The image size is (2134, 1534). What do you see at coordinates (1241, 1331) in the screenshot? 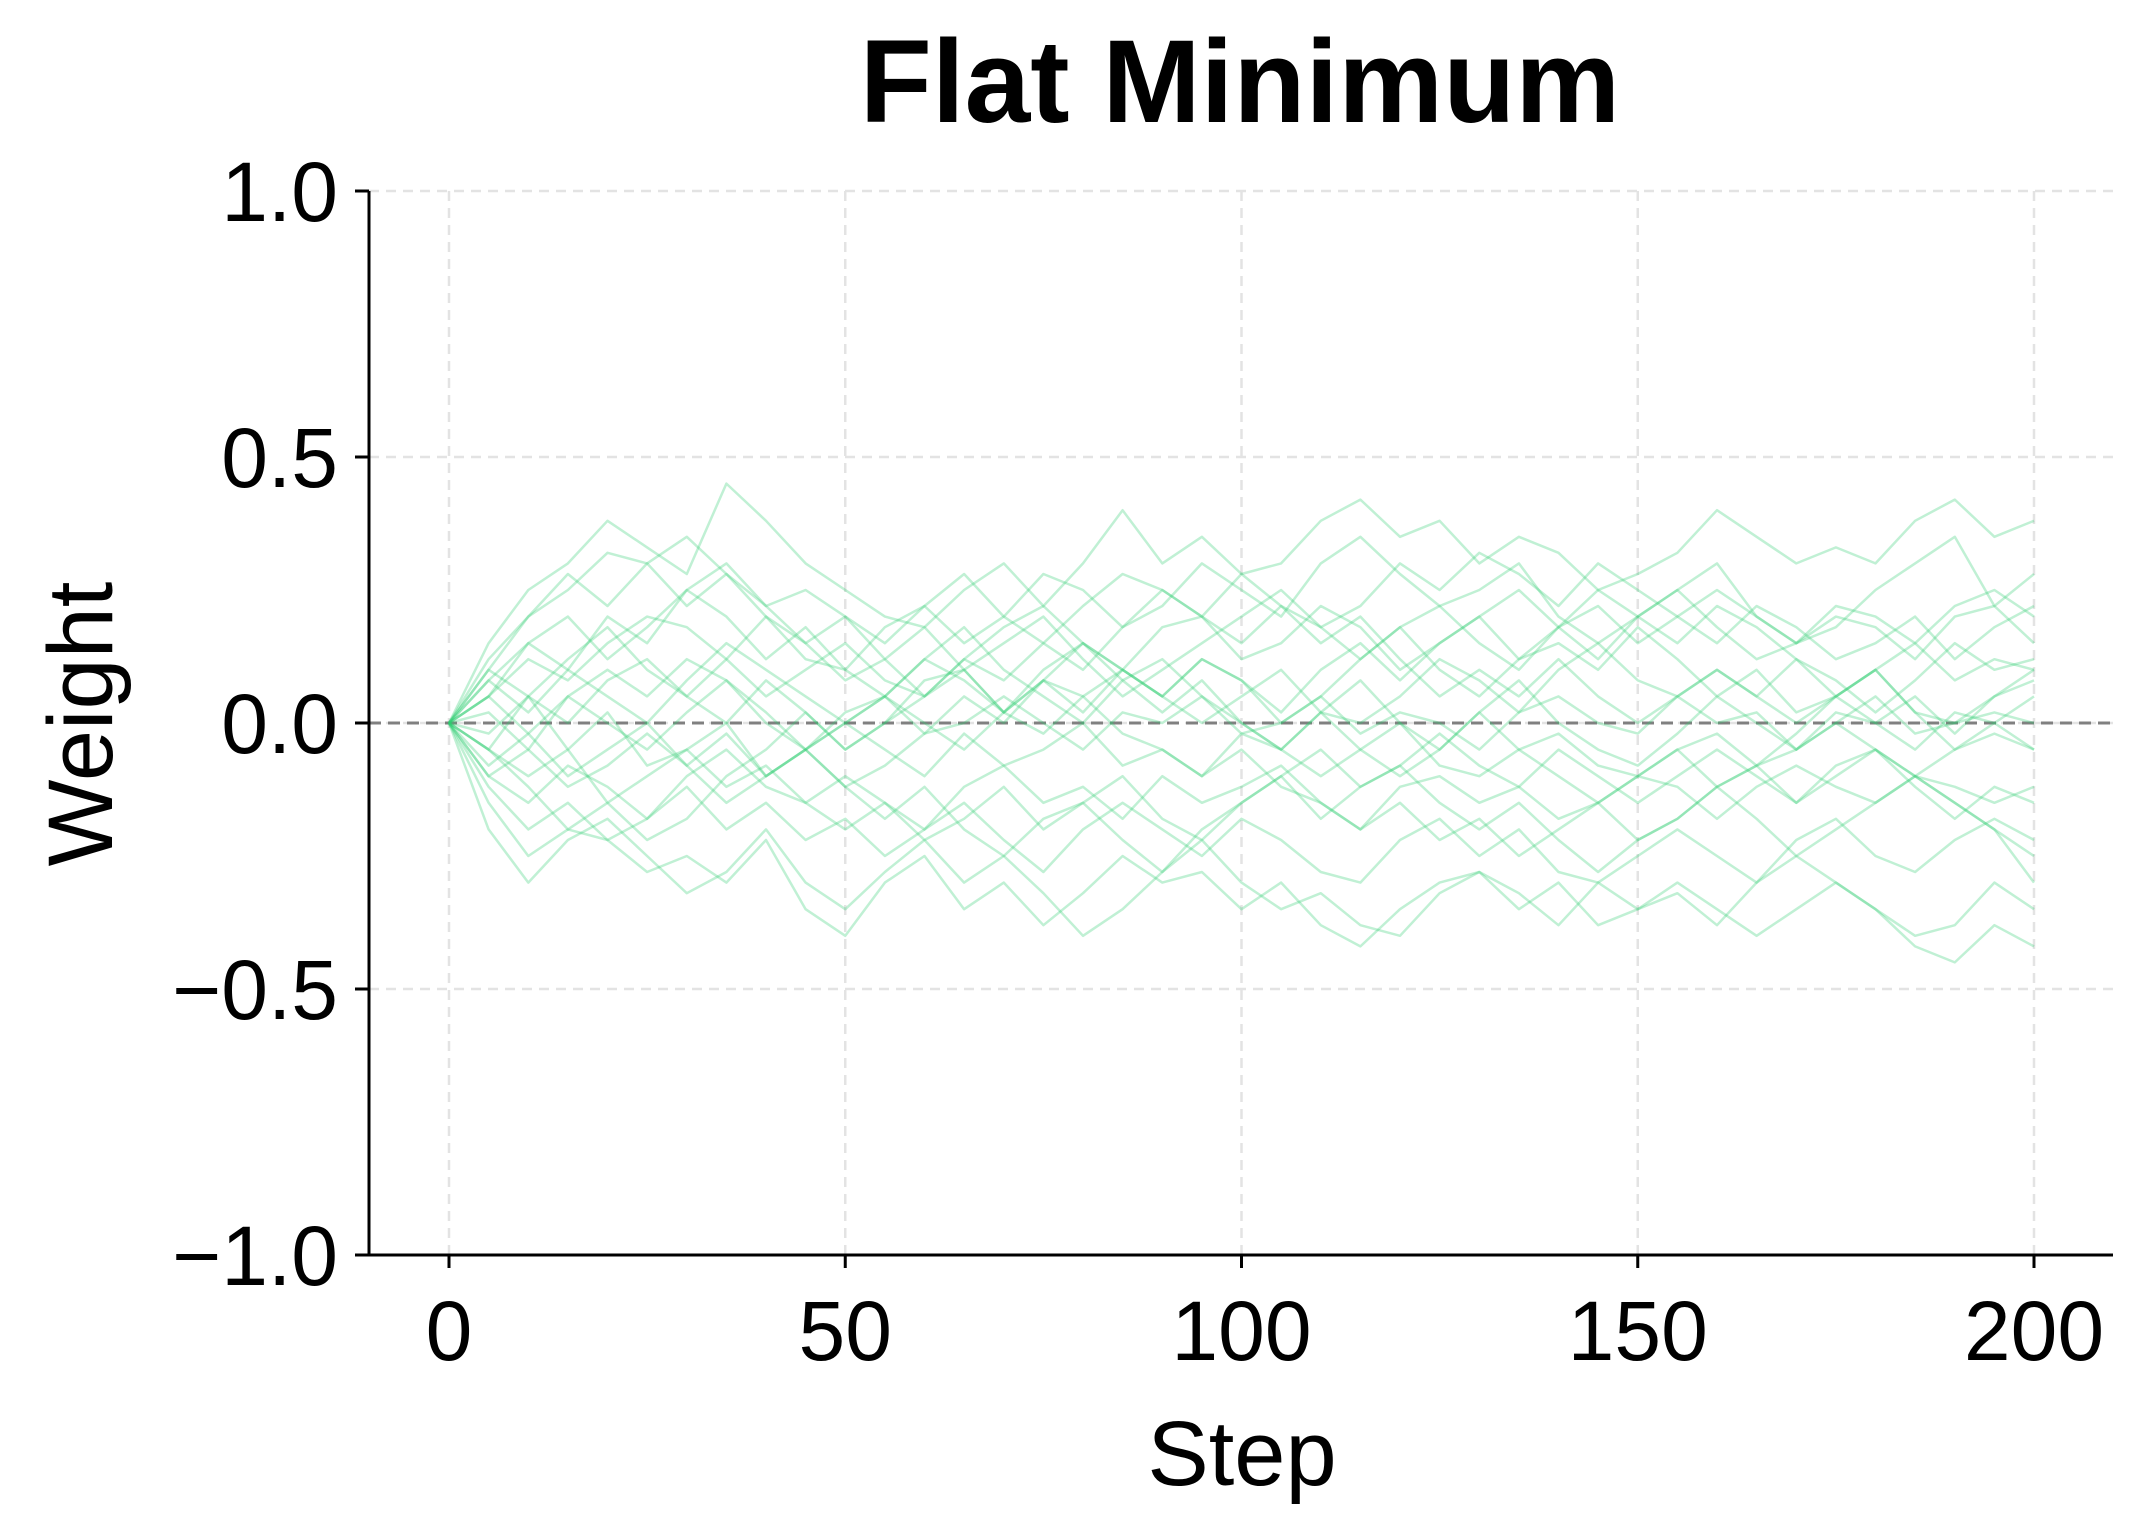
I see `x-tick-label: 100` at bounding box center [1241, 1331].